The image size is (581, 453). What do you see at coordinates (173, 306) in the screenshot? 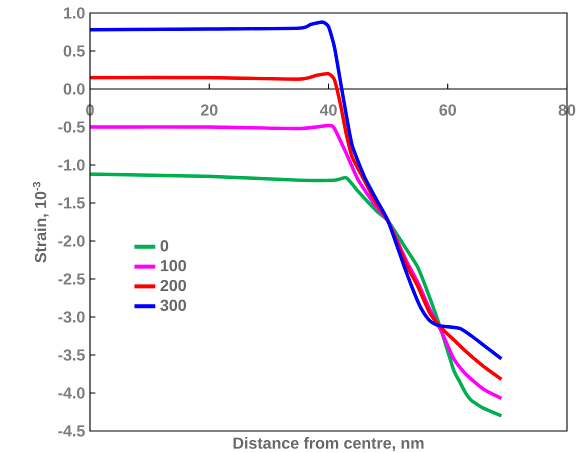
I see `legend-label: 300` at bounding box center [173, 306].